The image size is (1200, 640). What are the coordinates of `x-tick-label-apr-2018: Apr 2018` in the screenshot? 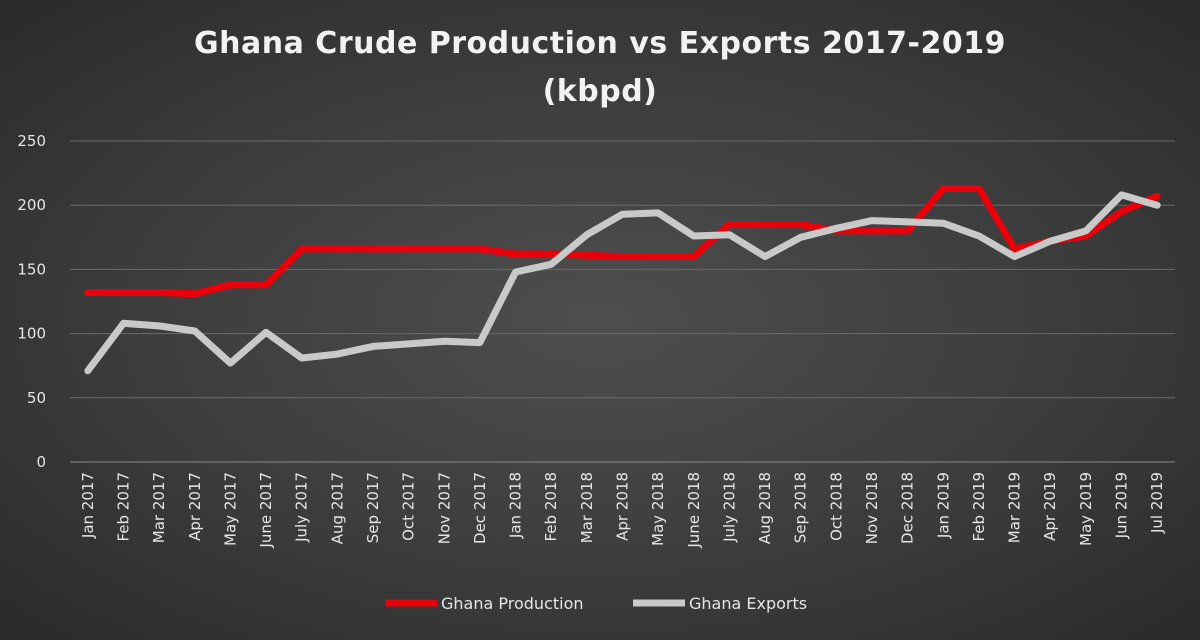 It's located at (623, 506).